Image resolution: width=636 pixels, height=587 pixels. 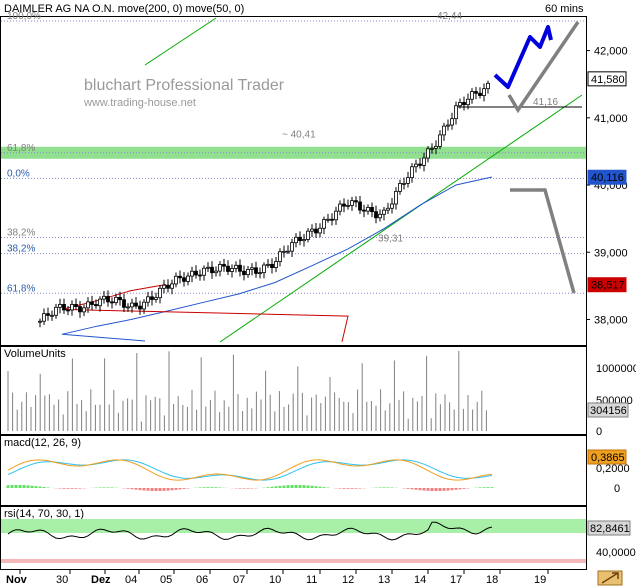 What do you see at coordinates (613, 469) in the screenshot?
I see `macd-axis-label: 0,2000` at bounding box center [613, 469].